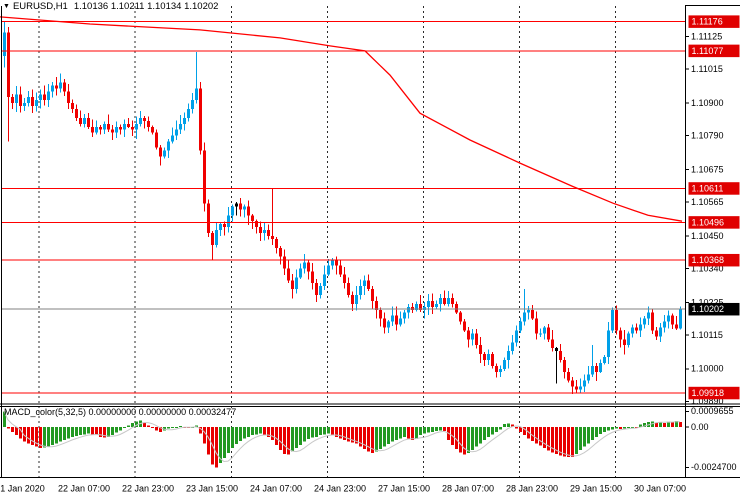 This screenshot has height=500, width=740. Describe the element at coordinates (707, 22) in the screenshot. I see `line-price-badge-text: 1.11176` at that location.